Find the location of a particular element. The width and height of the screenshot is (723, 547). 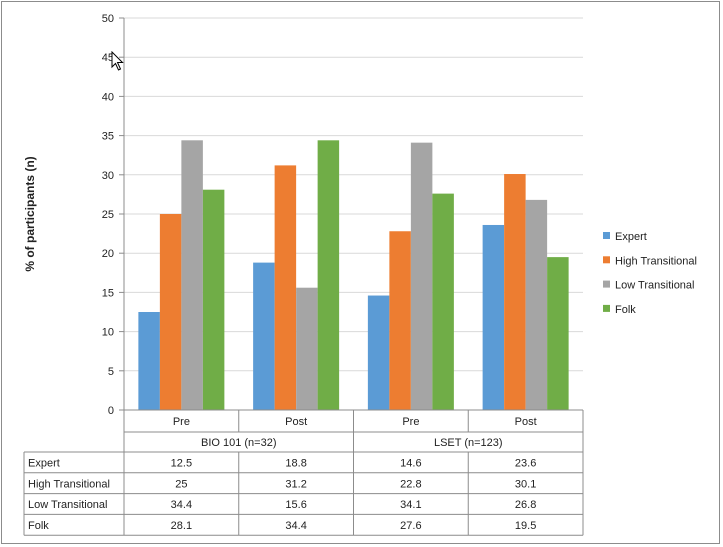

legend-entry: High Transitional is located at coordinates (656, 261).